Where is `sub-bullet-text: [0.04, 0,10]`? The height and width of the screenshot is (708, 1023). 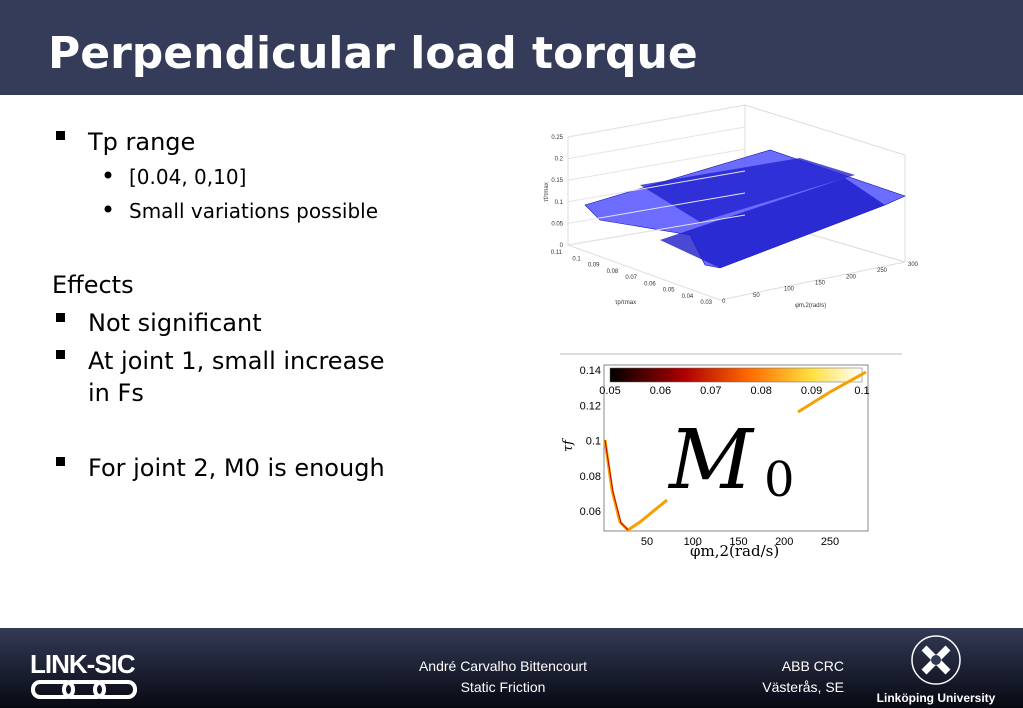 sub-bullet-text: [0.04, 0,10] is located at coordinates (187, 177).